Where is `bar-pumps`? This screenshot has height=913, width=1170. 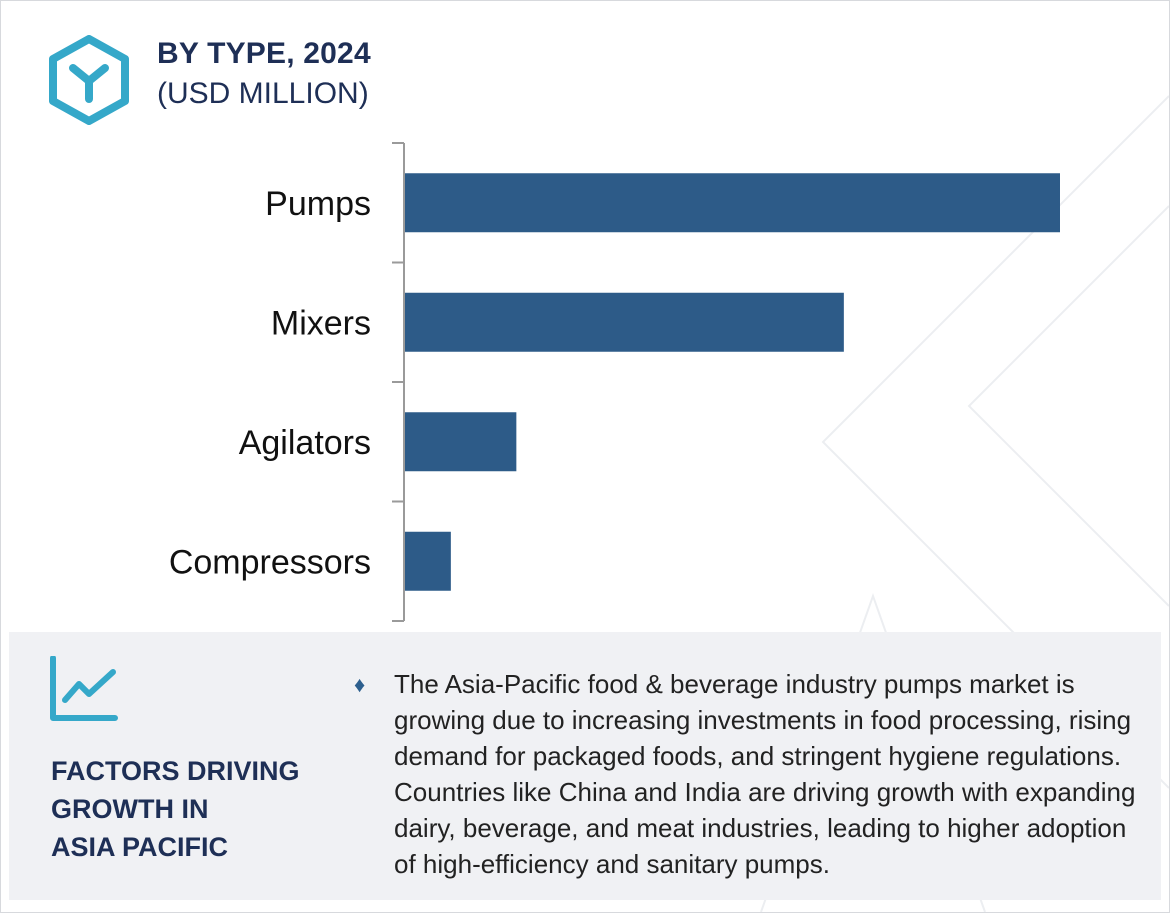
bar-pumps is located at coordinates (732, 203).